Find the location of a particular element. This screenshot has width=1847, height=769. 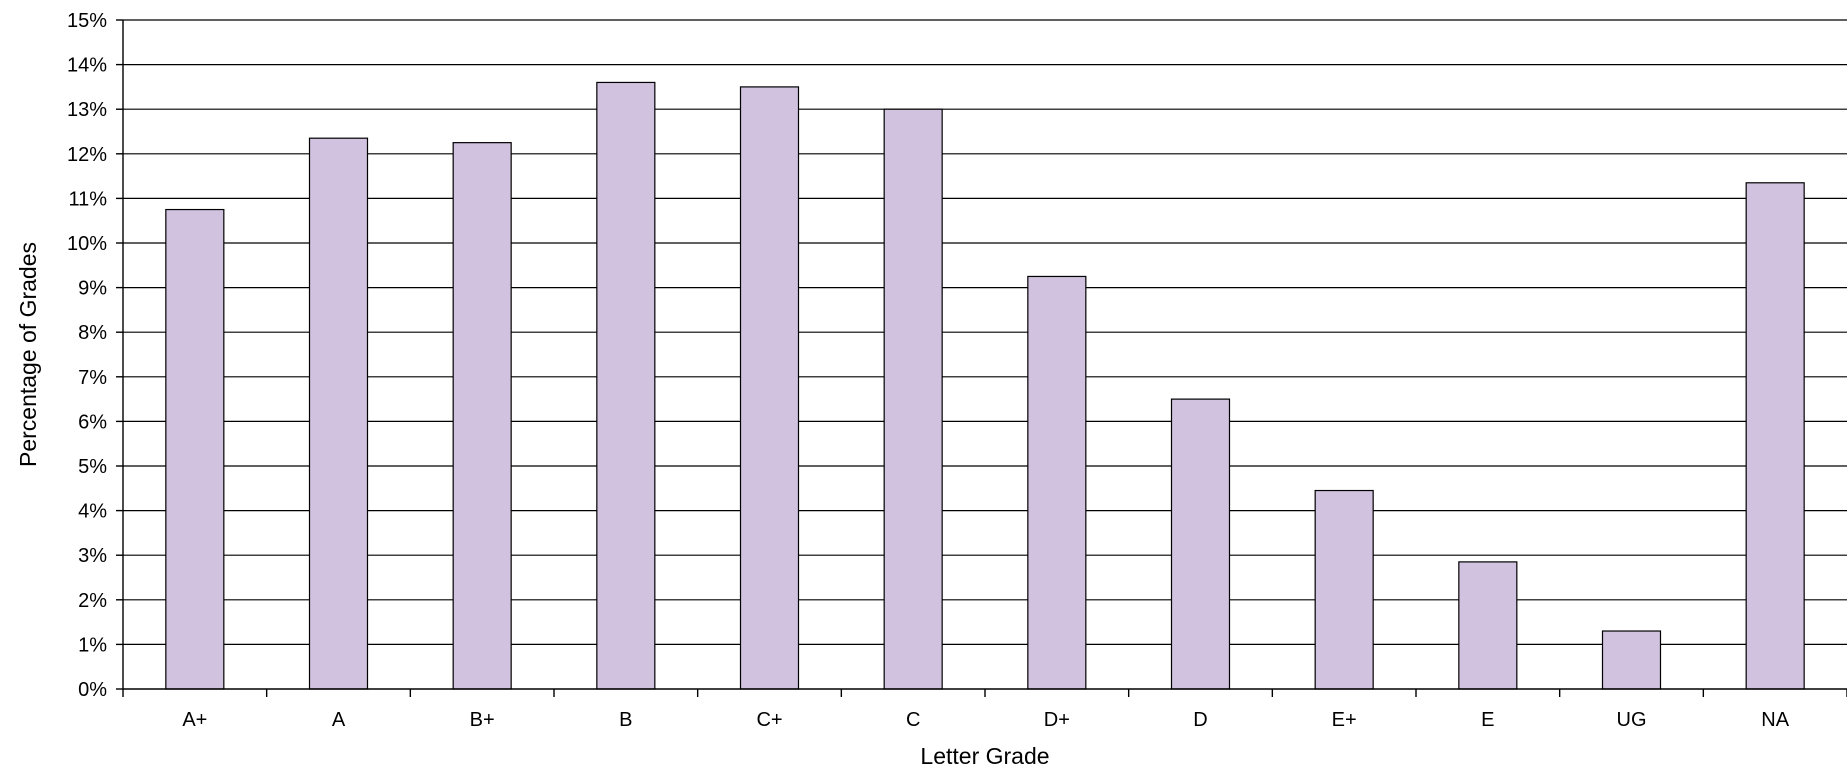

x-tick-label: B is located at coordinates (625, 720).